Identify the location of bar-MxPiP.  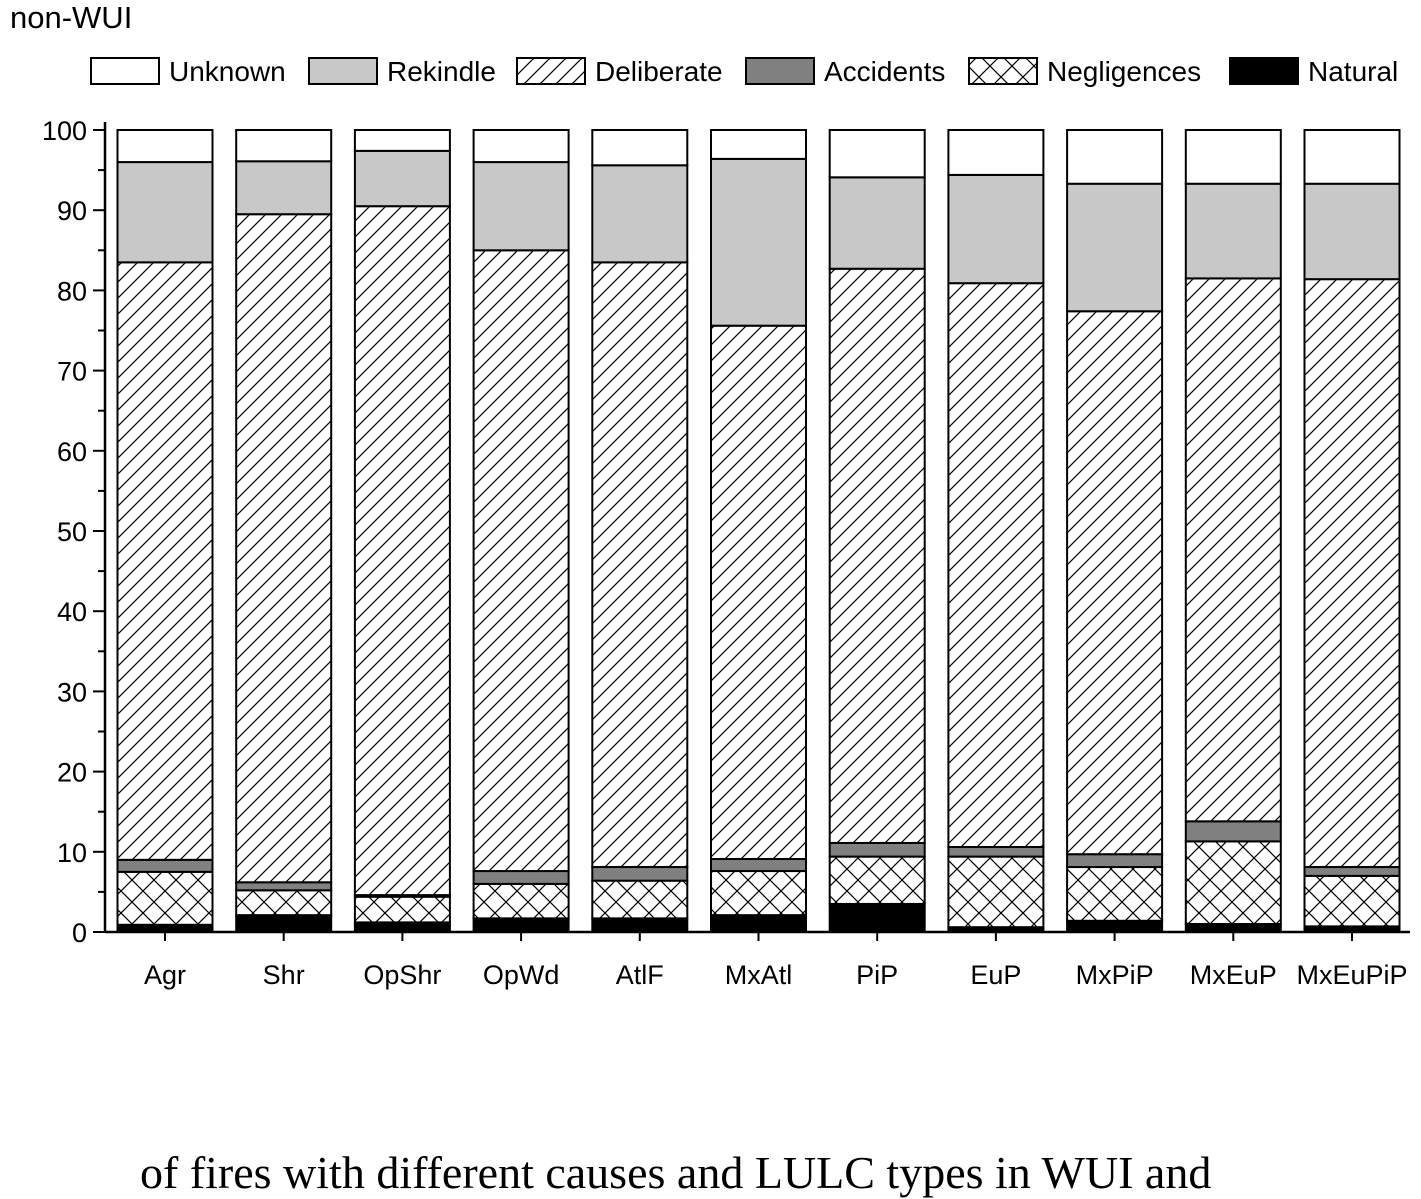
(1115, 531).